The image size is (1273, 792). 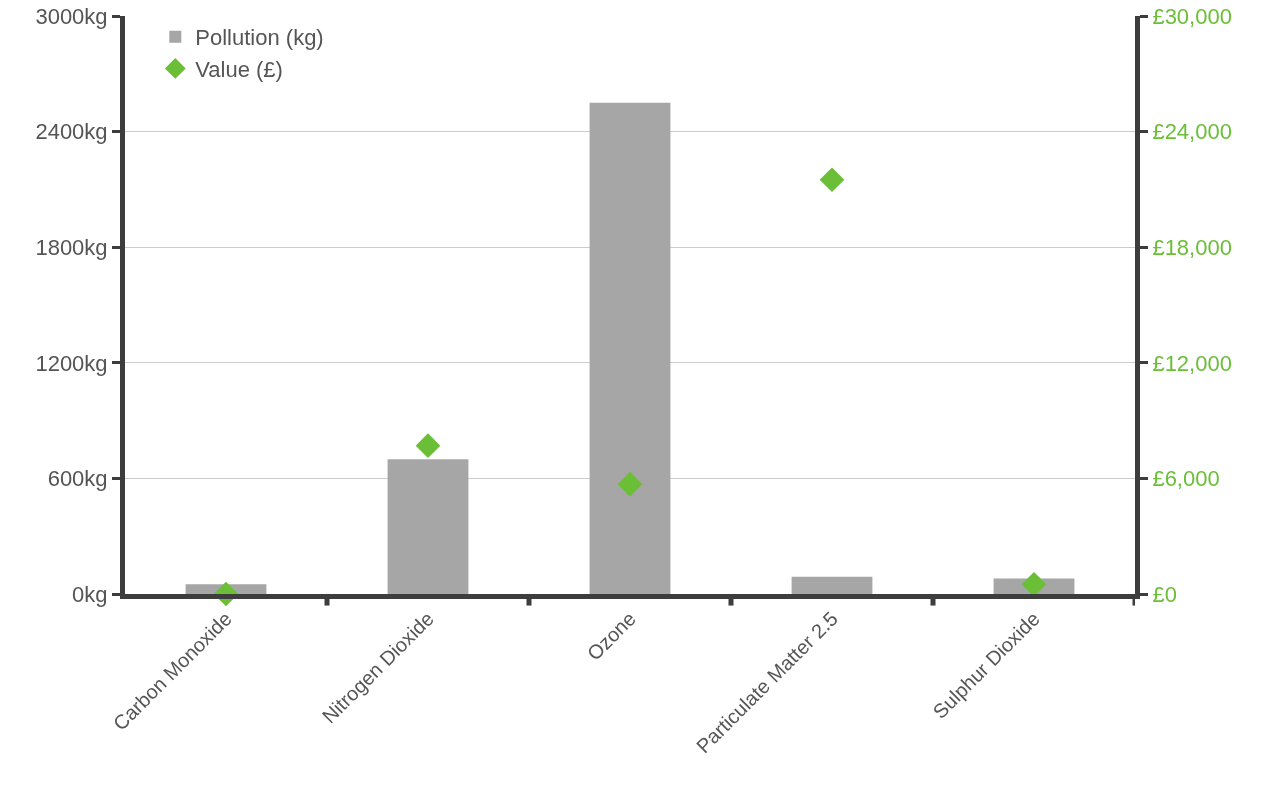 I want to click on y2-tick-label: £6,000, so click(x=1186, y=479).